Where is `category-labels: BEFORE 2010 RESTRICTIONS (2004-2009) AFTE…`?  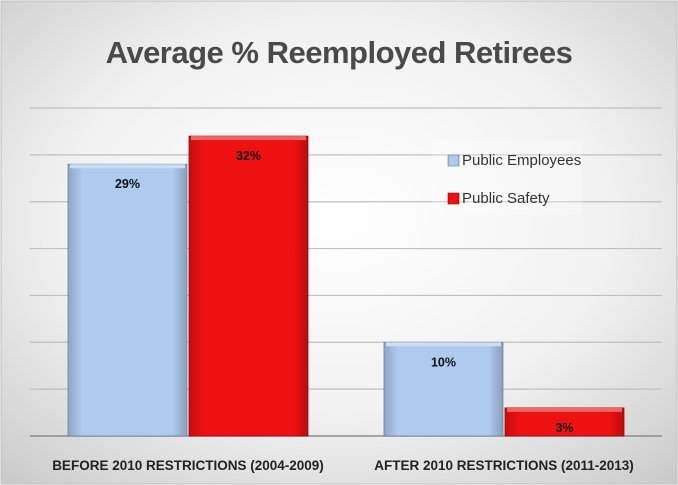
category-labels: BEFORE 2010 RESTRICTIONS (2004-2009) AFTE… is located at coordinates (343, 465).